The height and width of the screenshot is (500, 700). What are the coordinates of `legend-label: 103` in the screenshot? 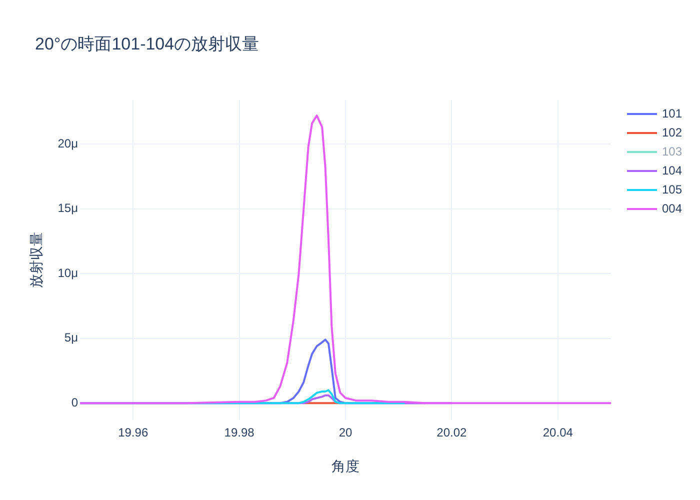 It's located at (672, 151).